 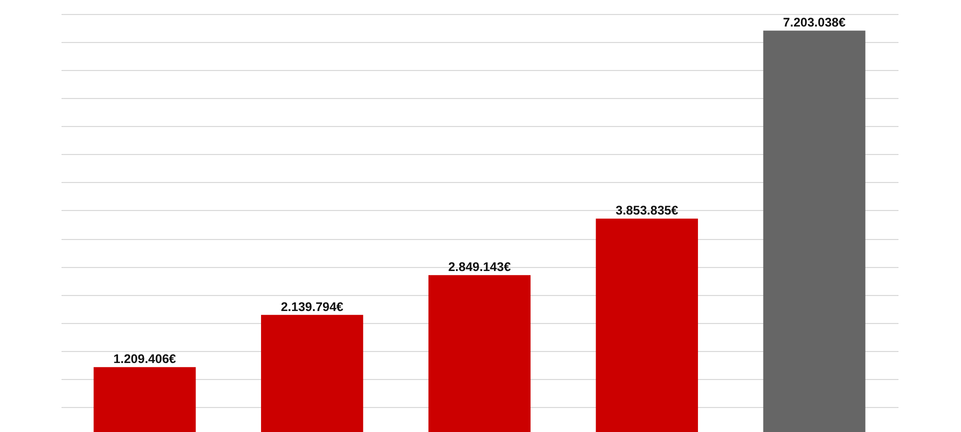 I want to click on data-label: 3.853.835€, so click(x=647, y=211).